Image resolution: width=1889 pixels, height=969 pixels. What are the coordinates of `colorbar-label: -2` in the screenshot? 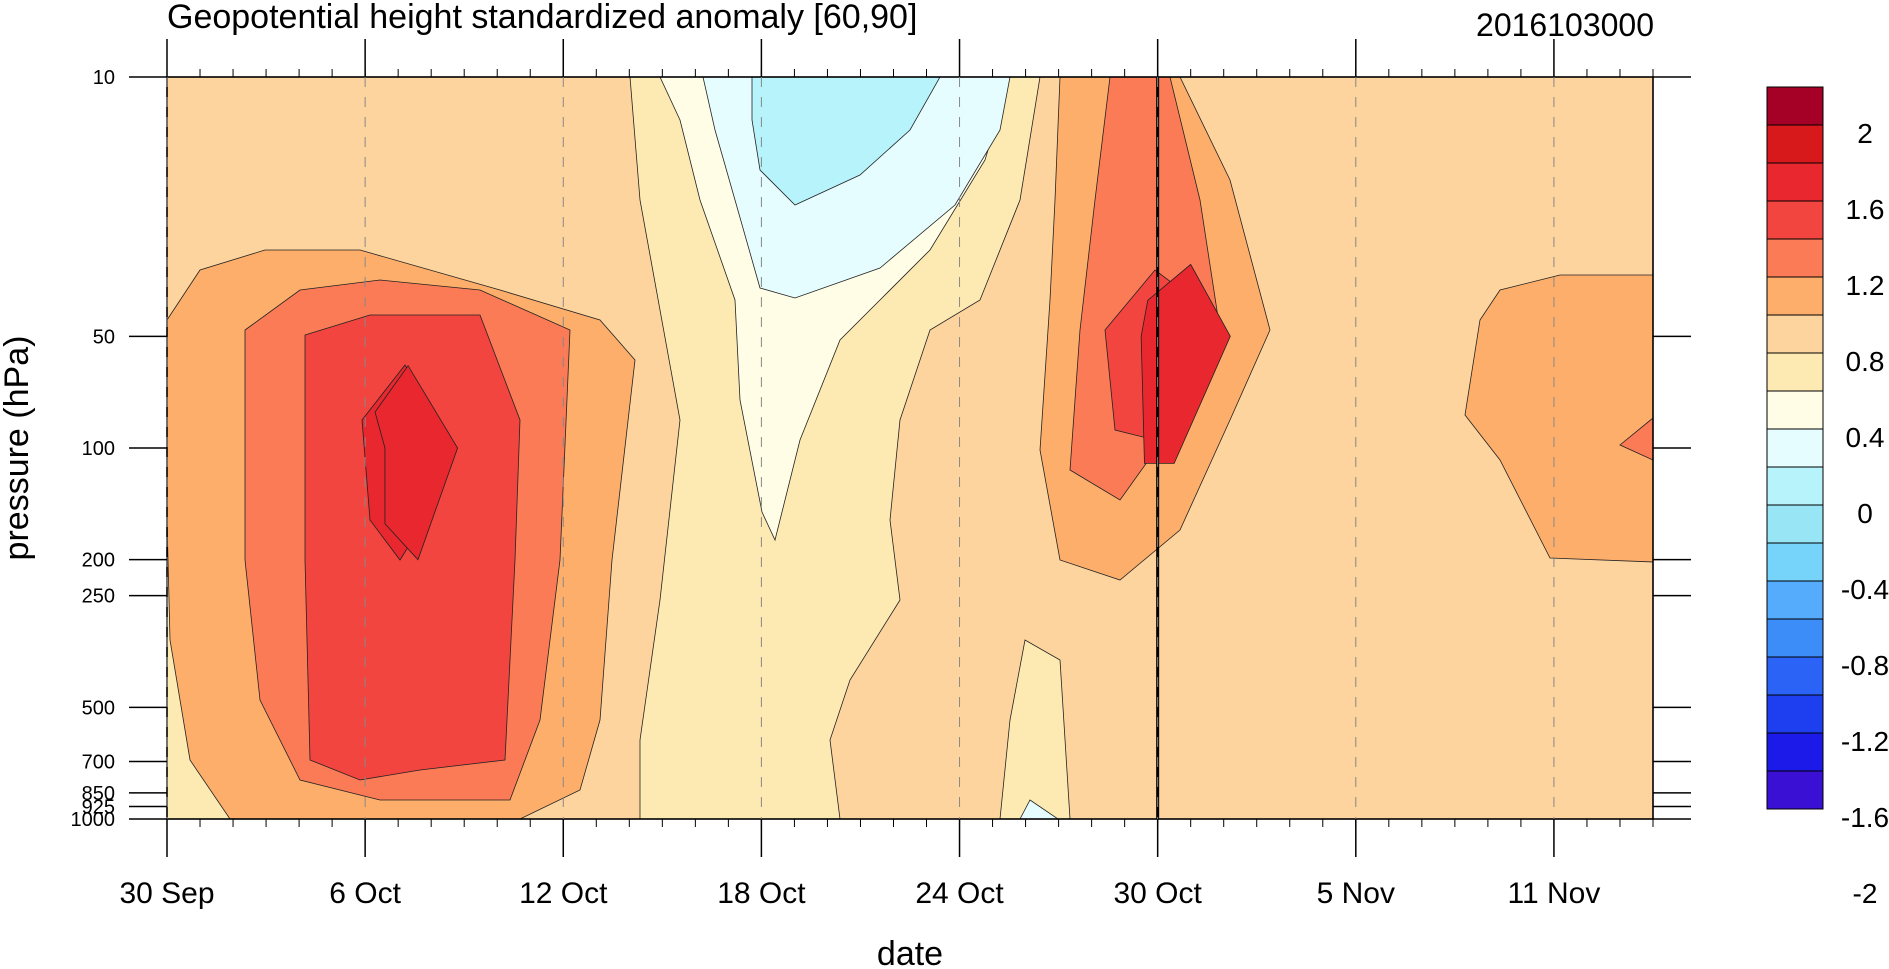 It's located at (1865, 893).